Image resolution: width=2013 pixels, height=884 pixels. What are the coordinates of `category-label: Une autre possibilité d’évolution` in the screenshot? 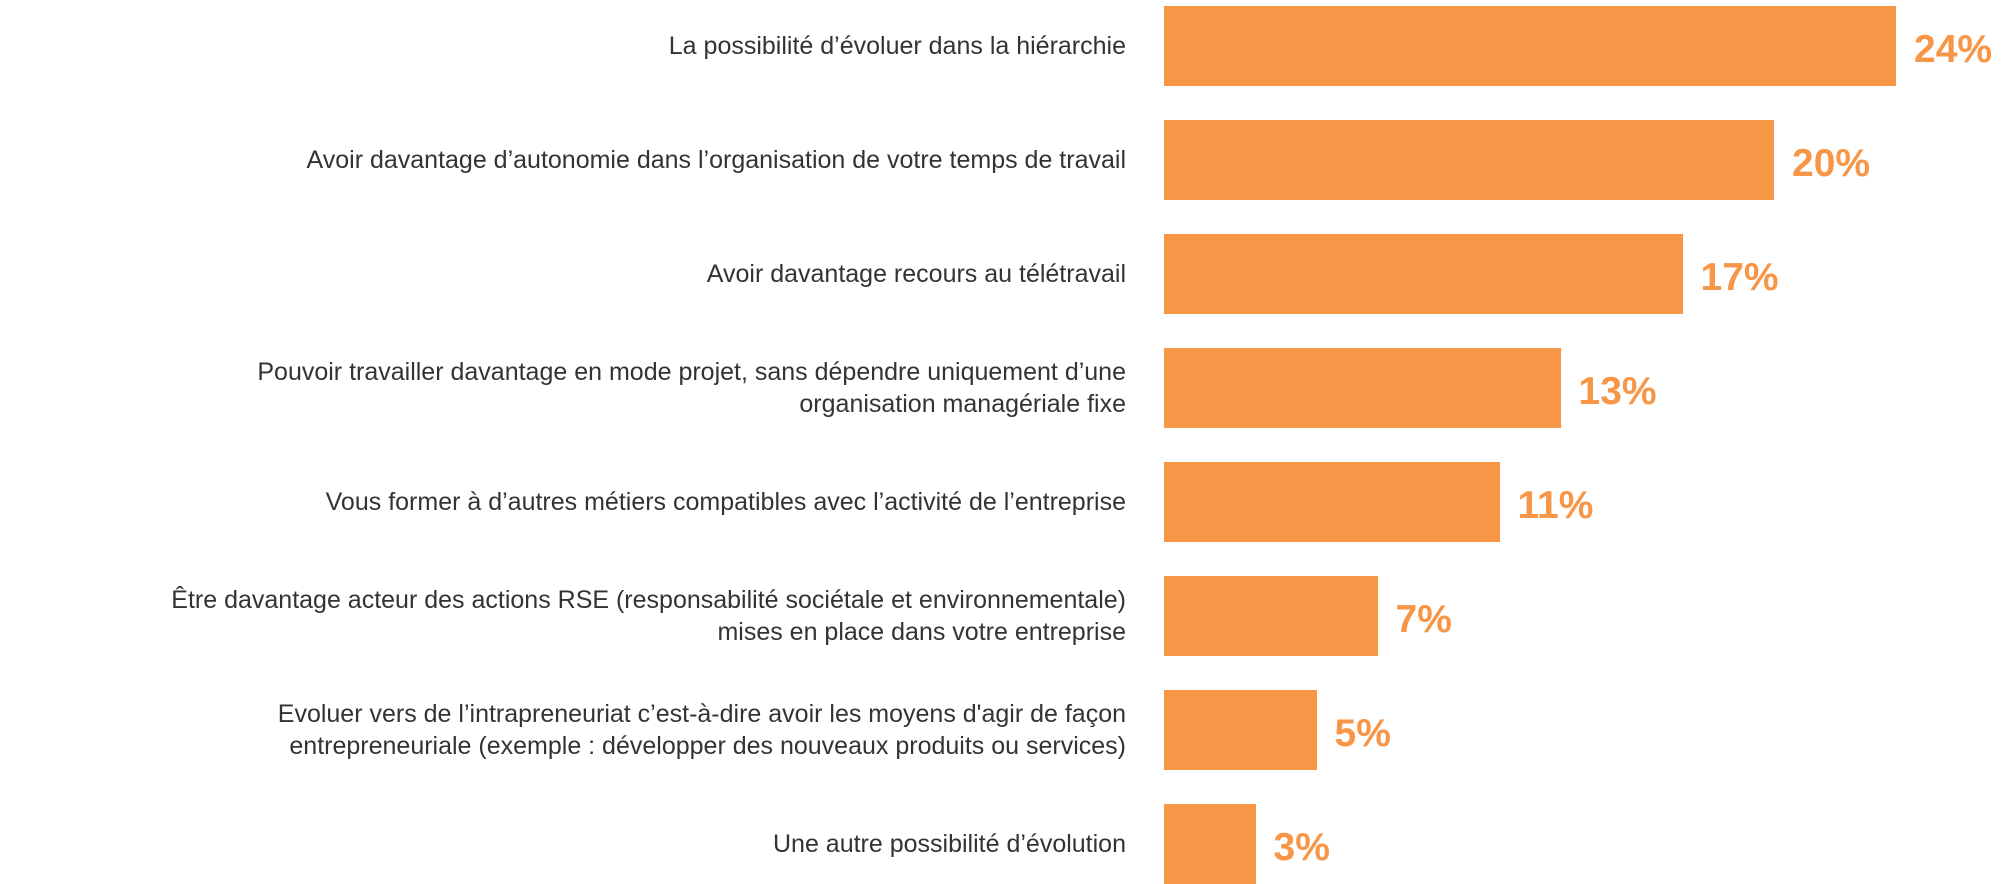 It's located at (949, 844).